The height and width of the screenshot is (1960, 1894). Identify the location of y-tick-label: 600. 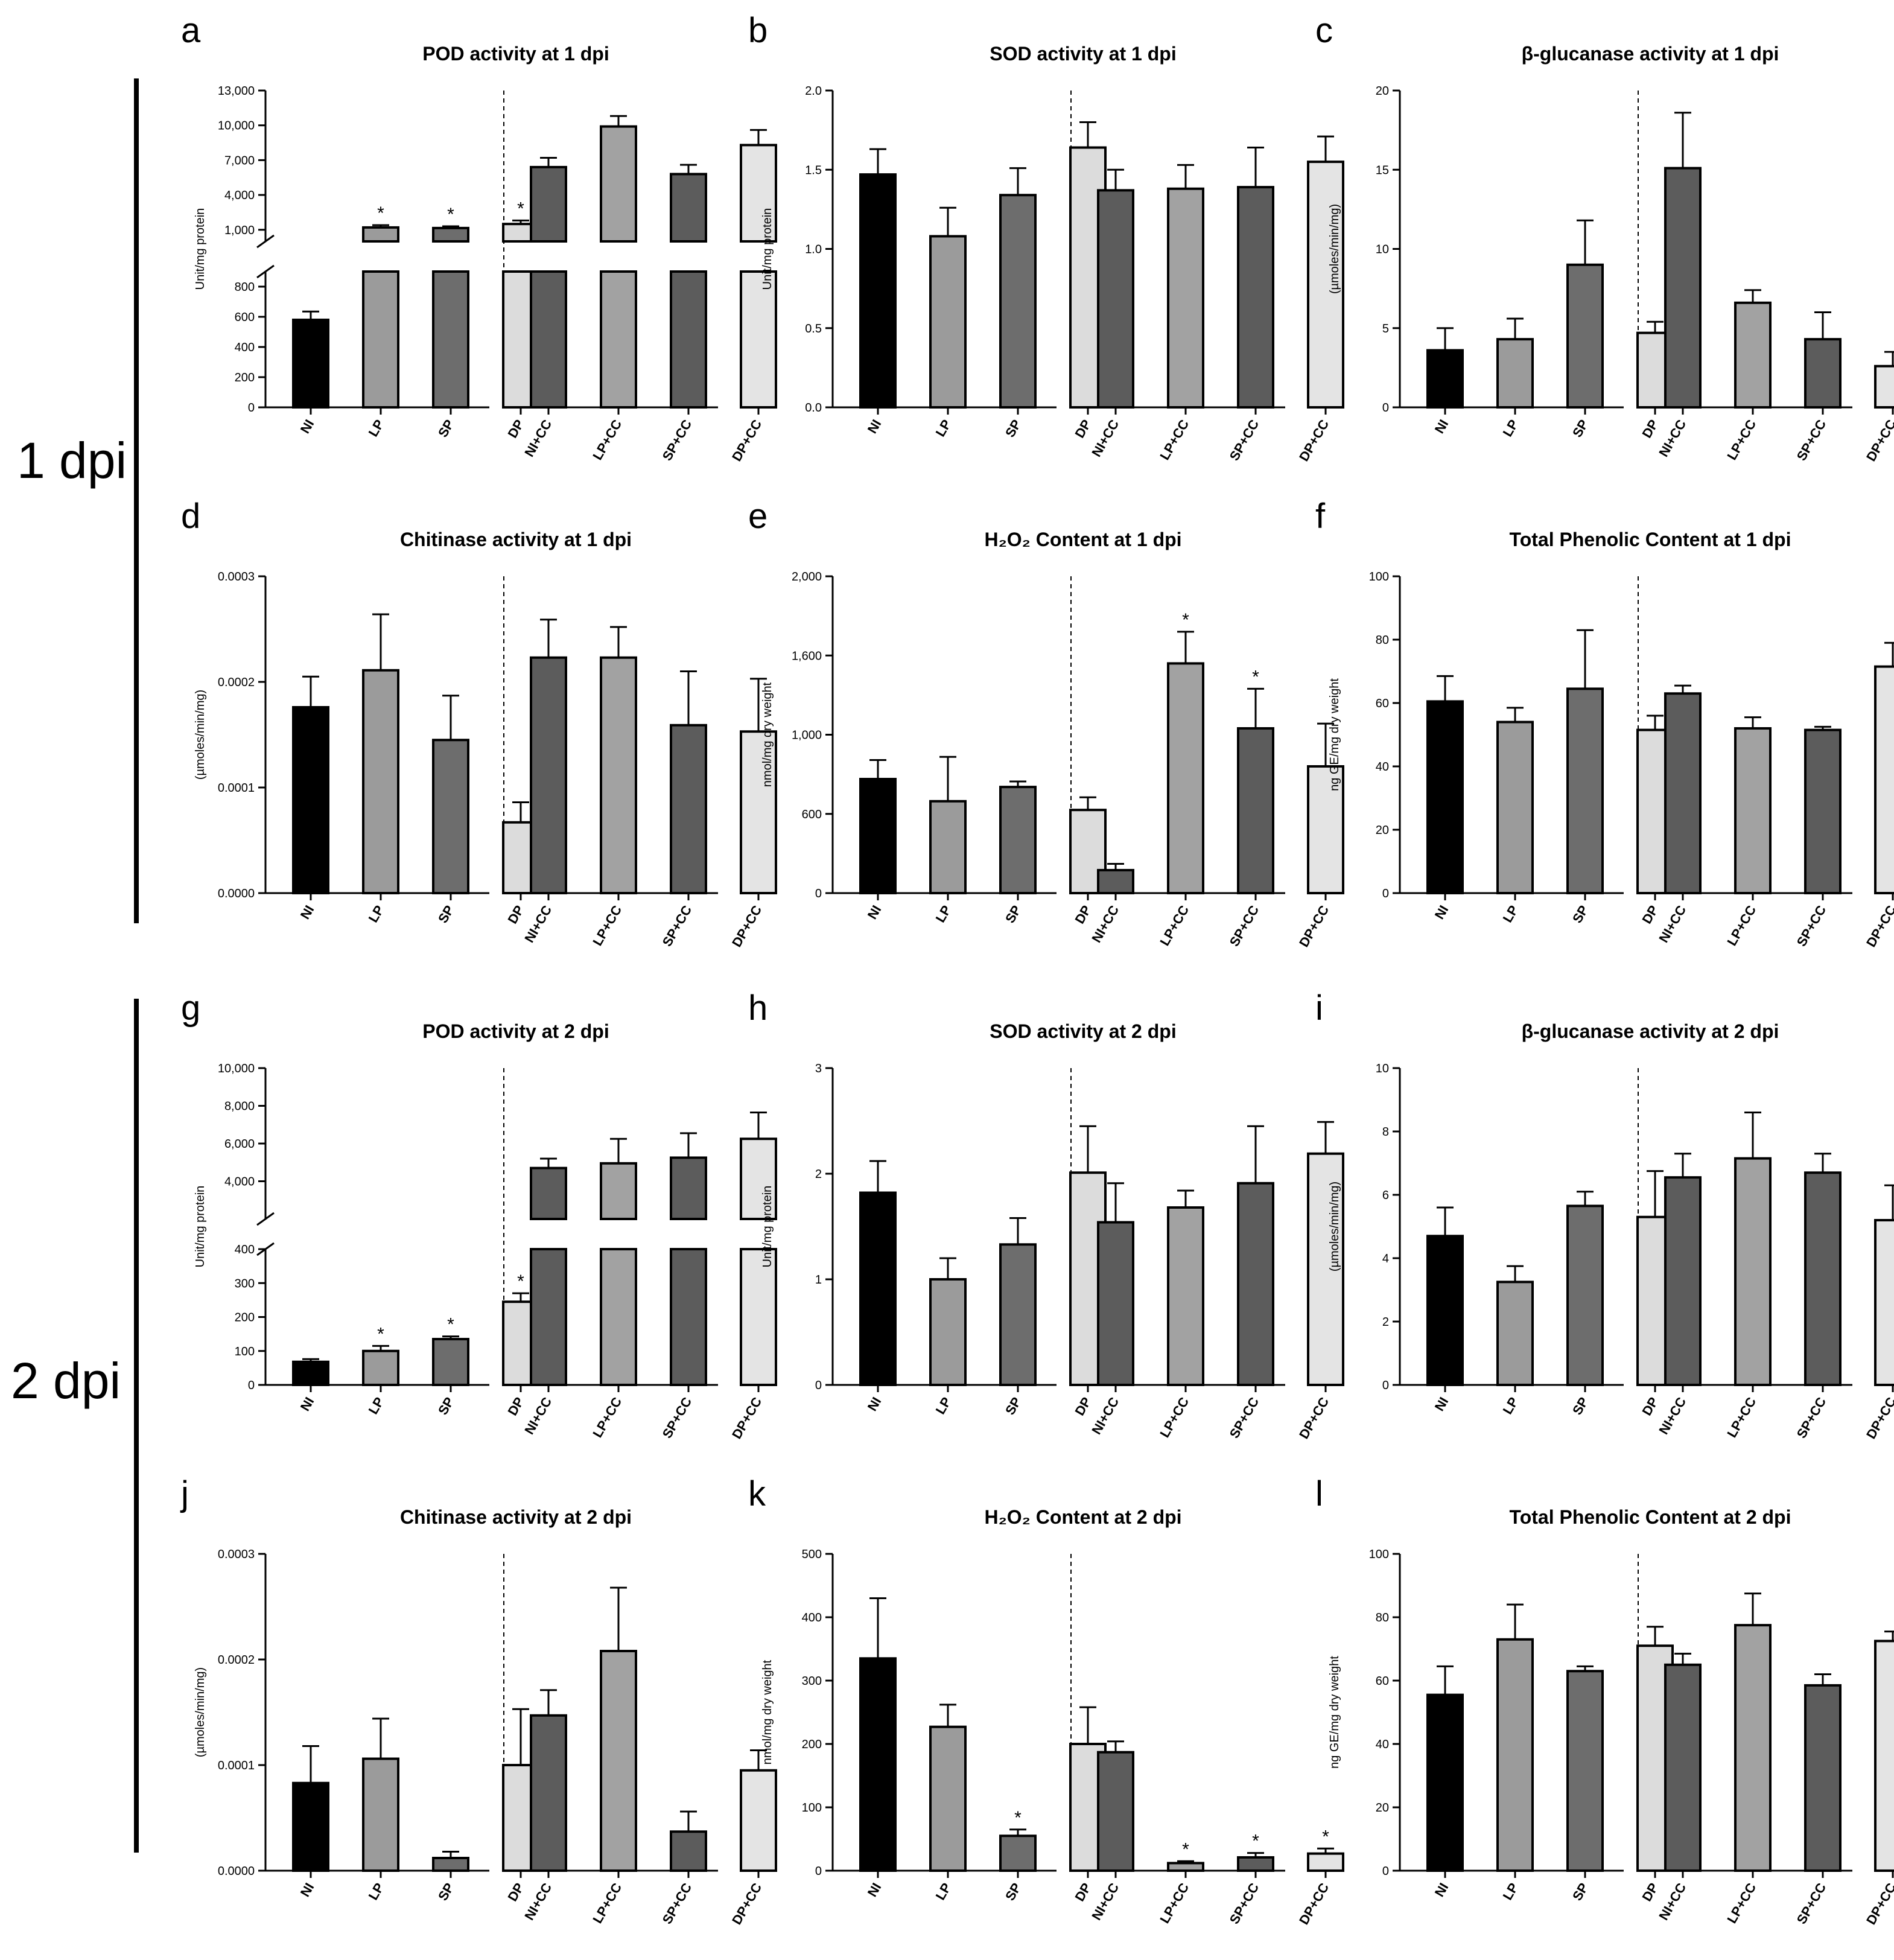
(812, 814).